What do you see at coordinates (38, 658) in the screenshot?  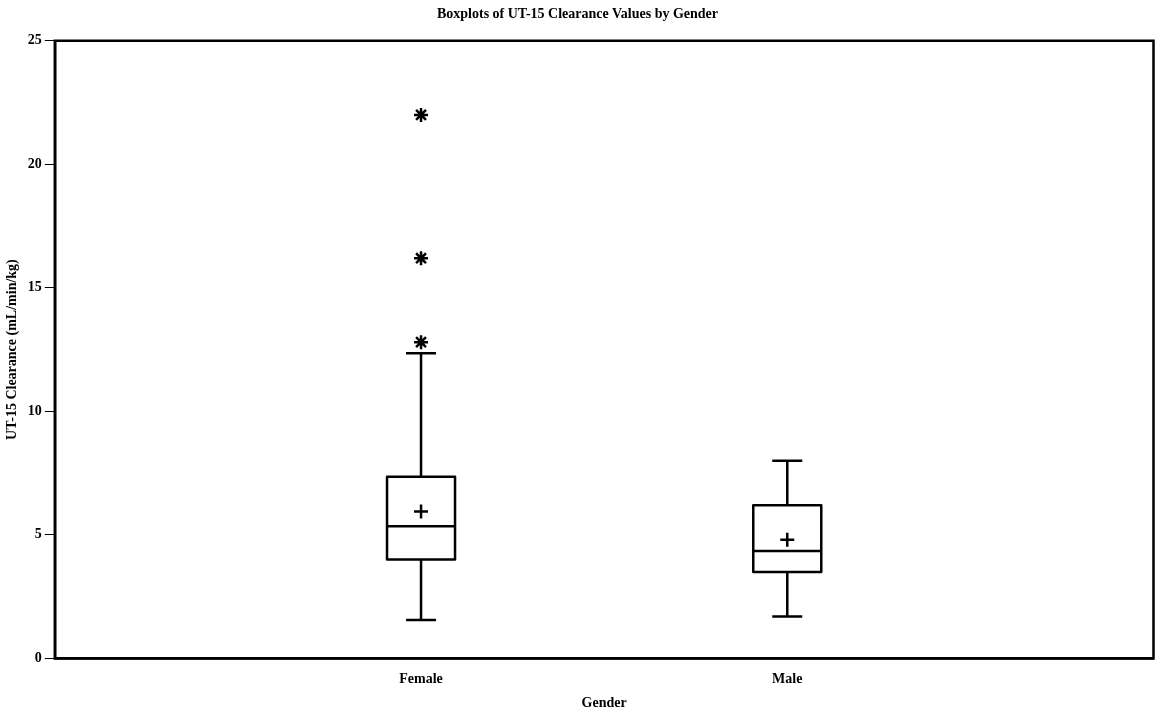 I see `y-tick-label: 0` at bounding box center [38, 658].